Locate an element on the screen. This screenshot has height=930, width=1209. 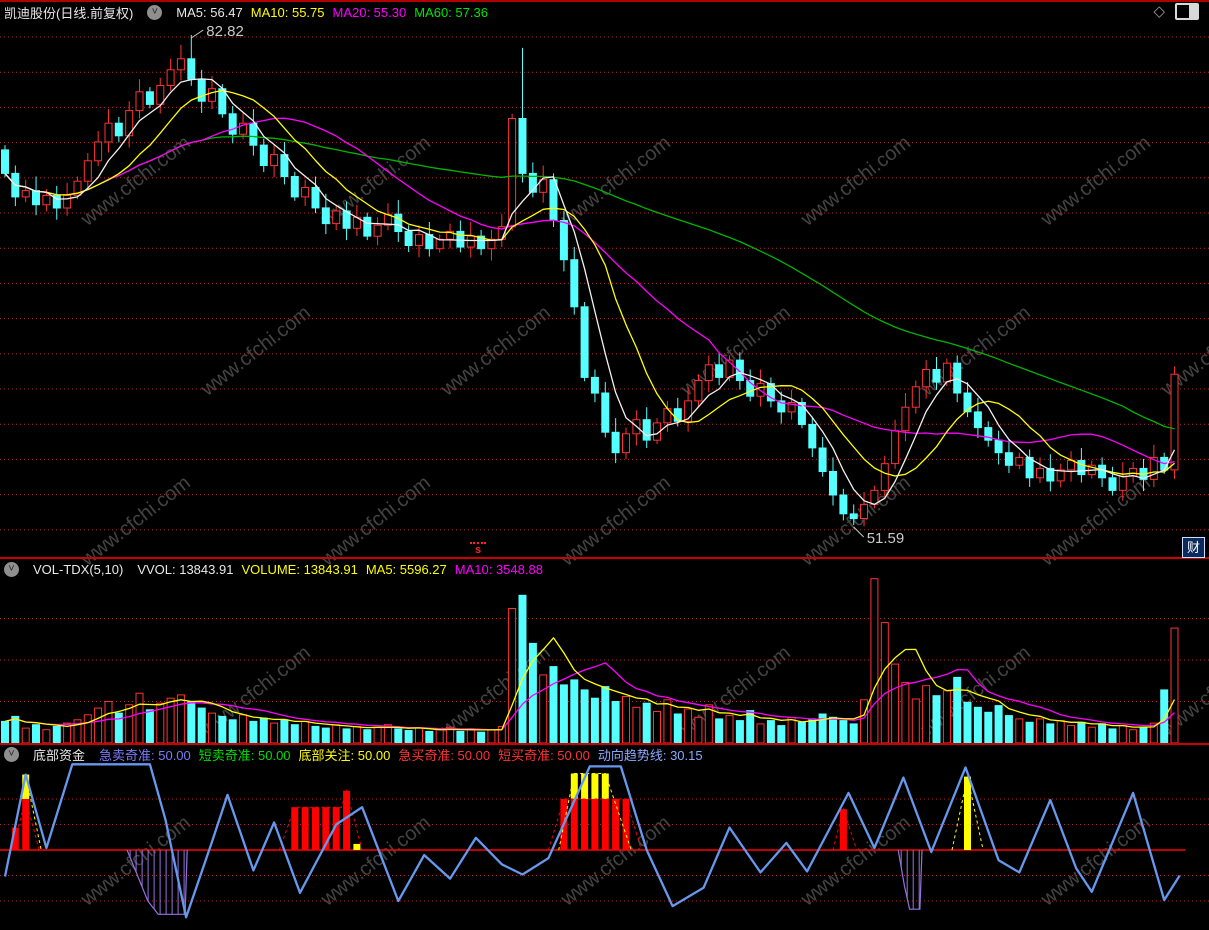
ma-label: MA10: 55.75 is located at coordinates (287, 12).